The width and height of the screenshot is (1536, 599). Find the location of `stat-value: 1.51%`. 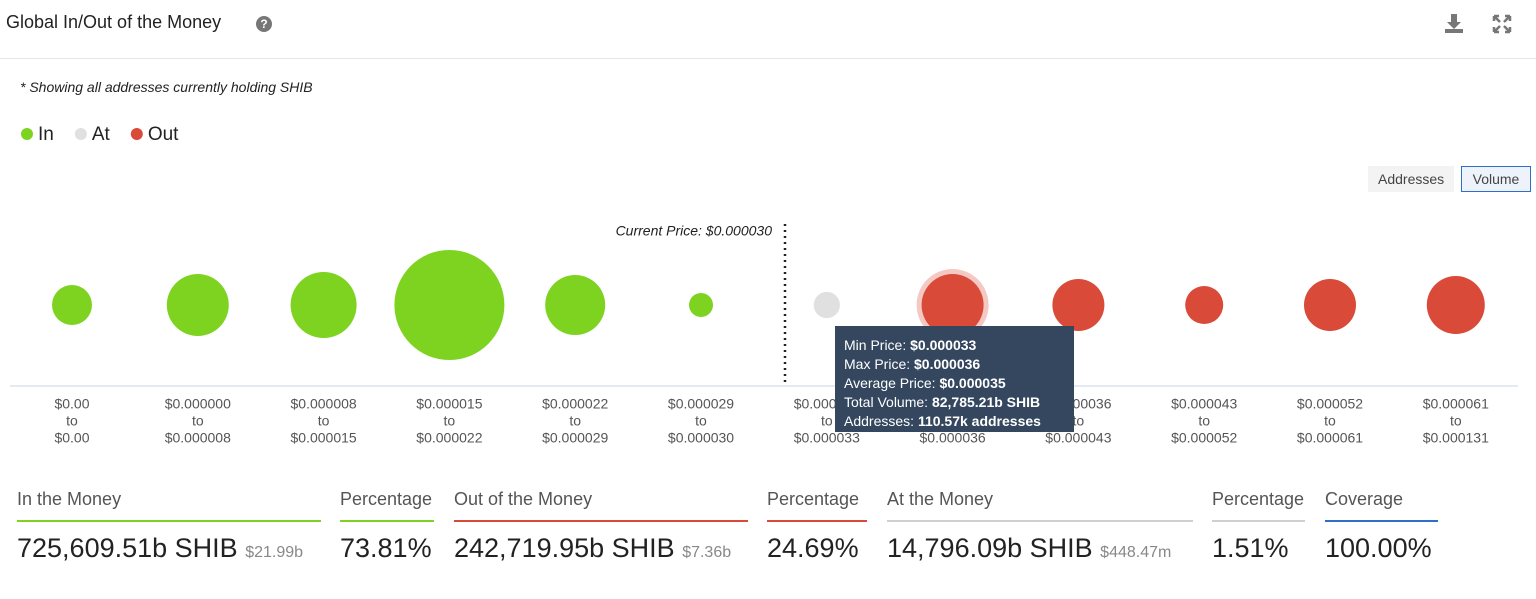

stat-value: 1.51% is located at coordinates (1250, 548).